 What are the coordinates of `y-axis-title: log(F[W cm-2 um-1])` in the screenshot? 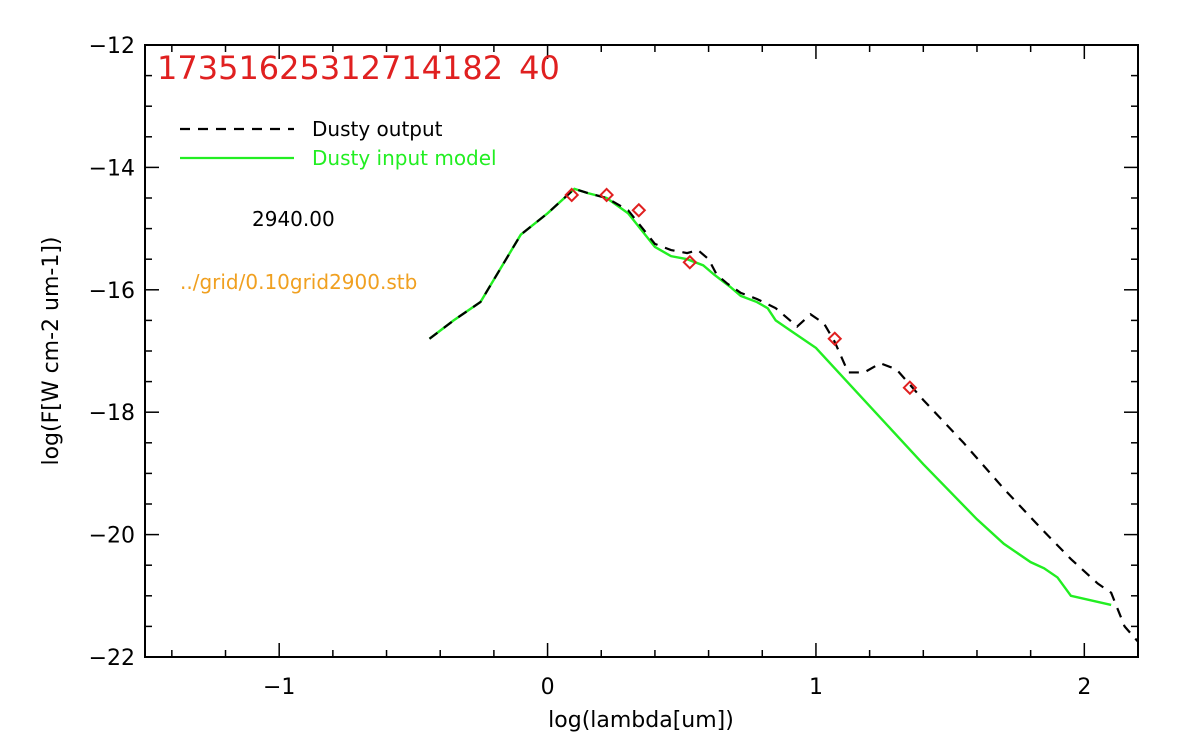 It's located at (51, 350).